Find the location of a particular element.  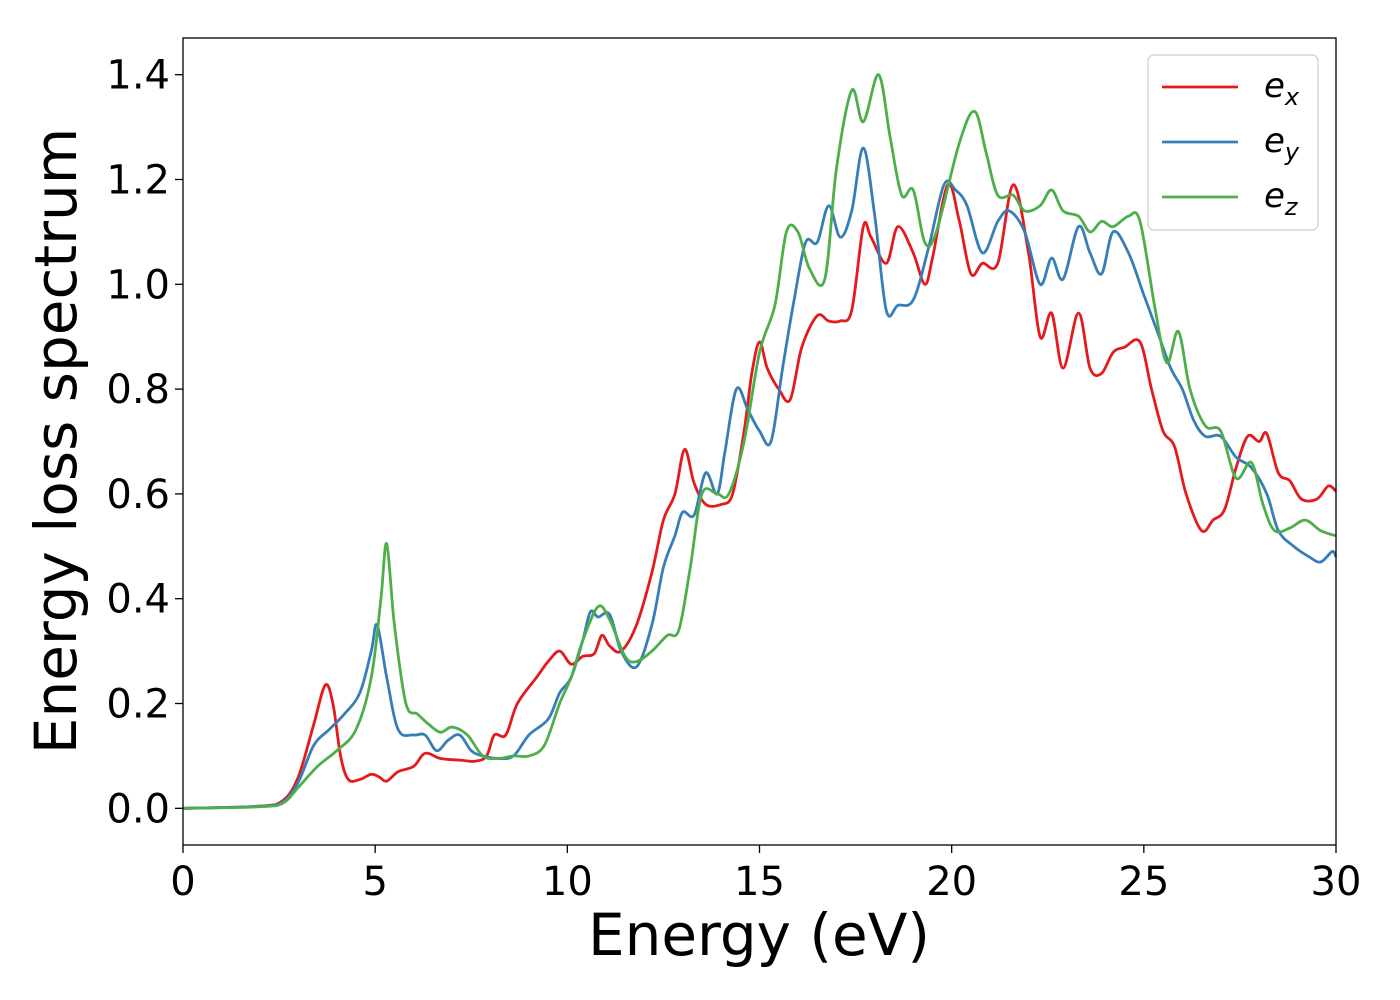

y-tick-label: 0.0 is located at coordinates (138, 809).